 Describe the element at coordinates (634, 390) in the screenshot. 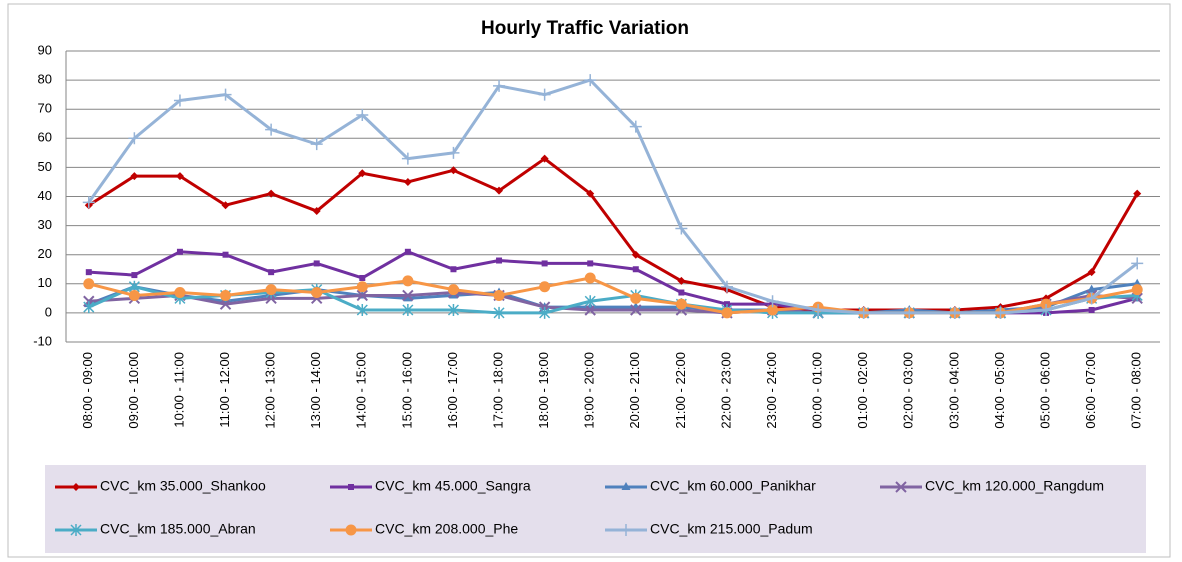

I see `x-tick-label: 20:00 - 21:00` at that location.